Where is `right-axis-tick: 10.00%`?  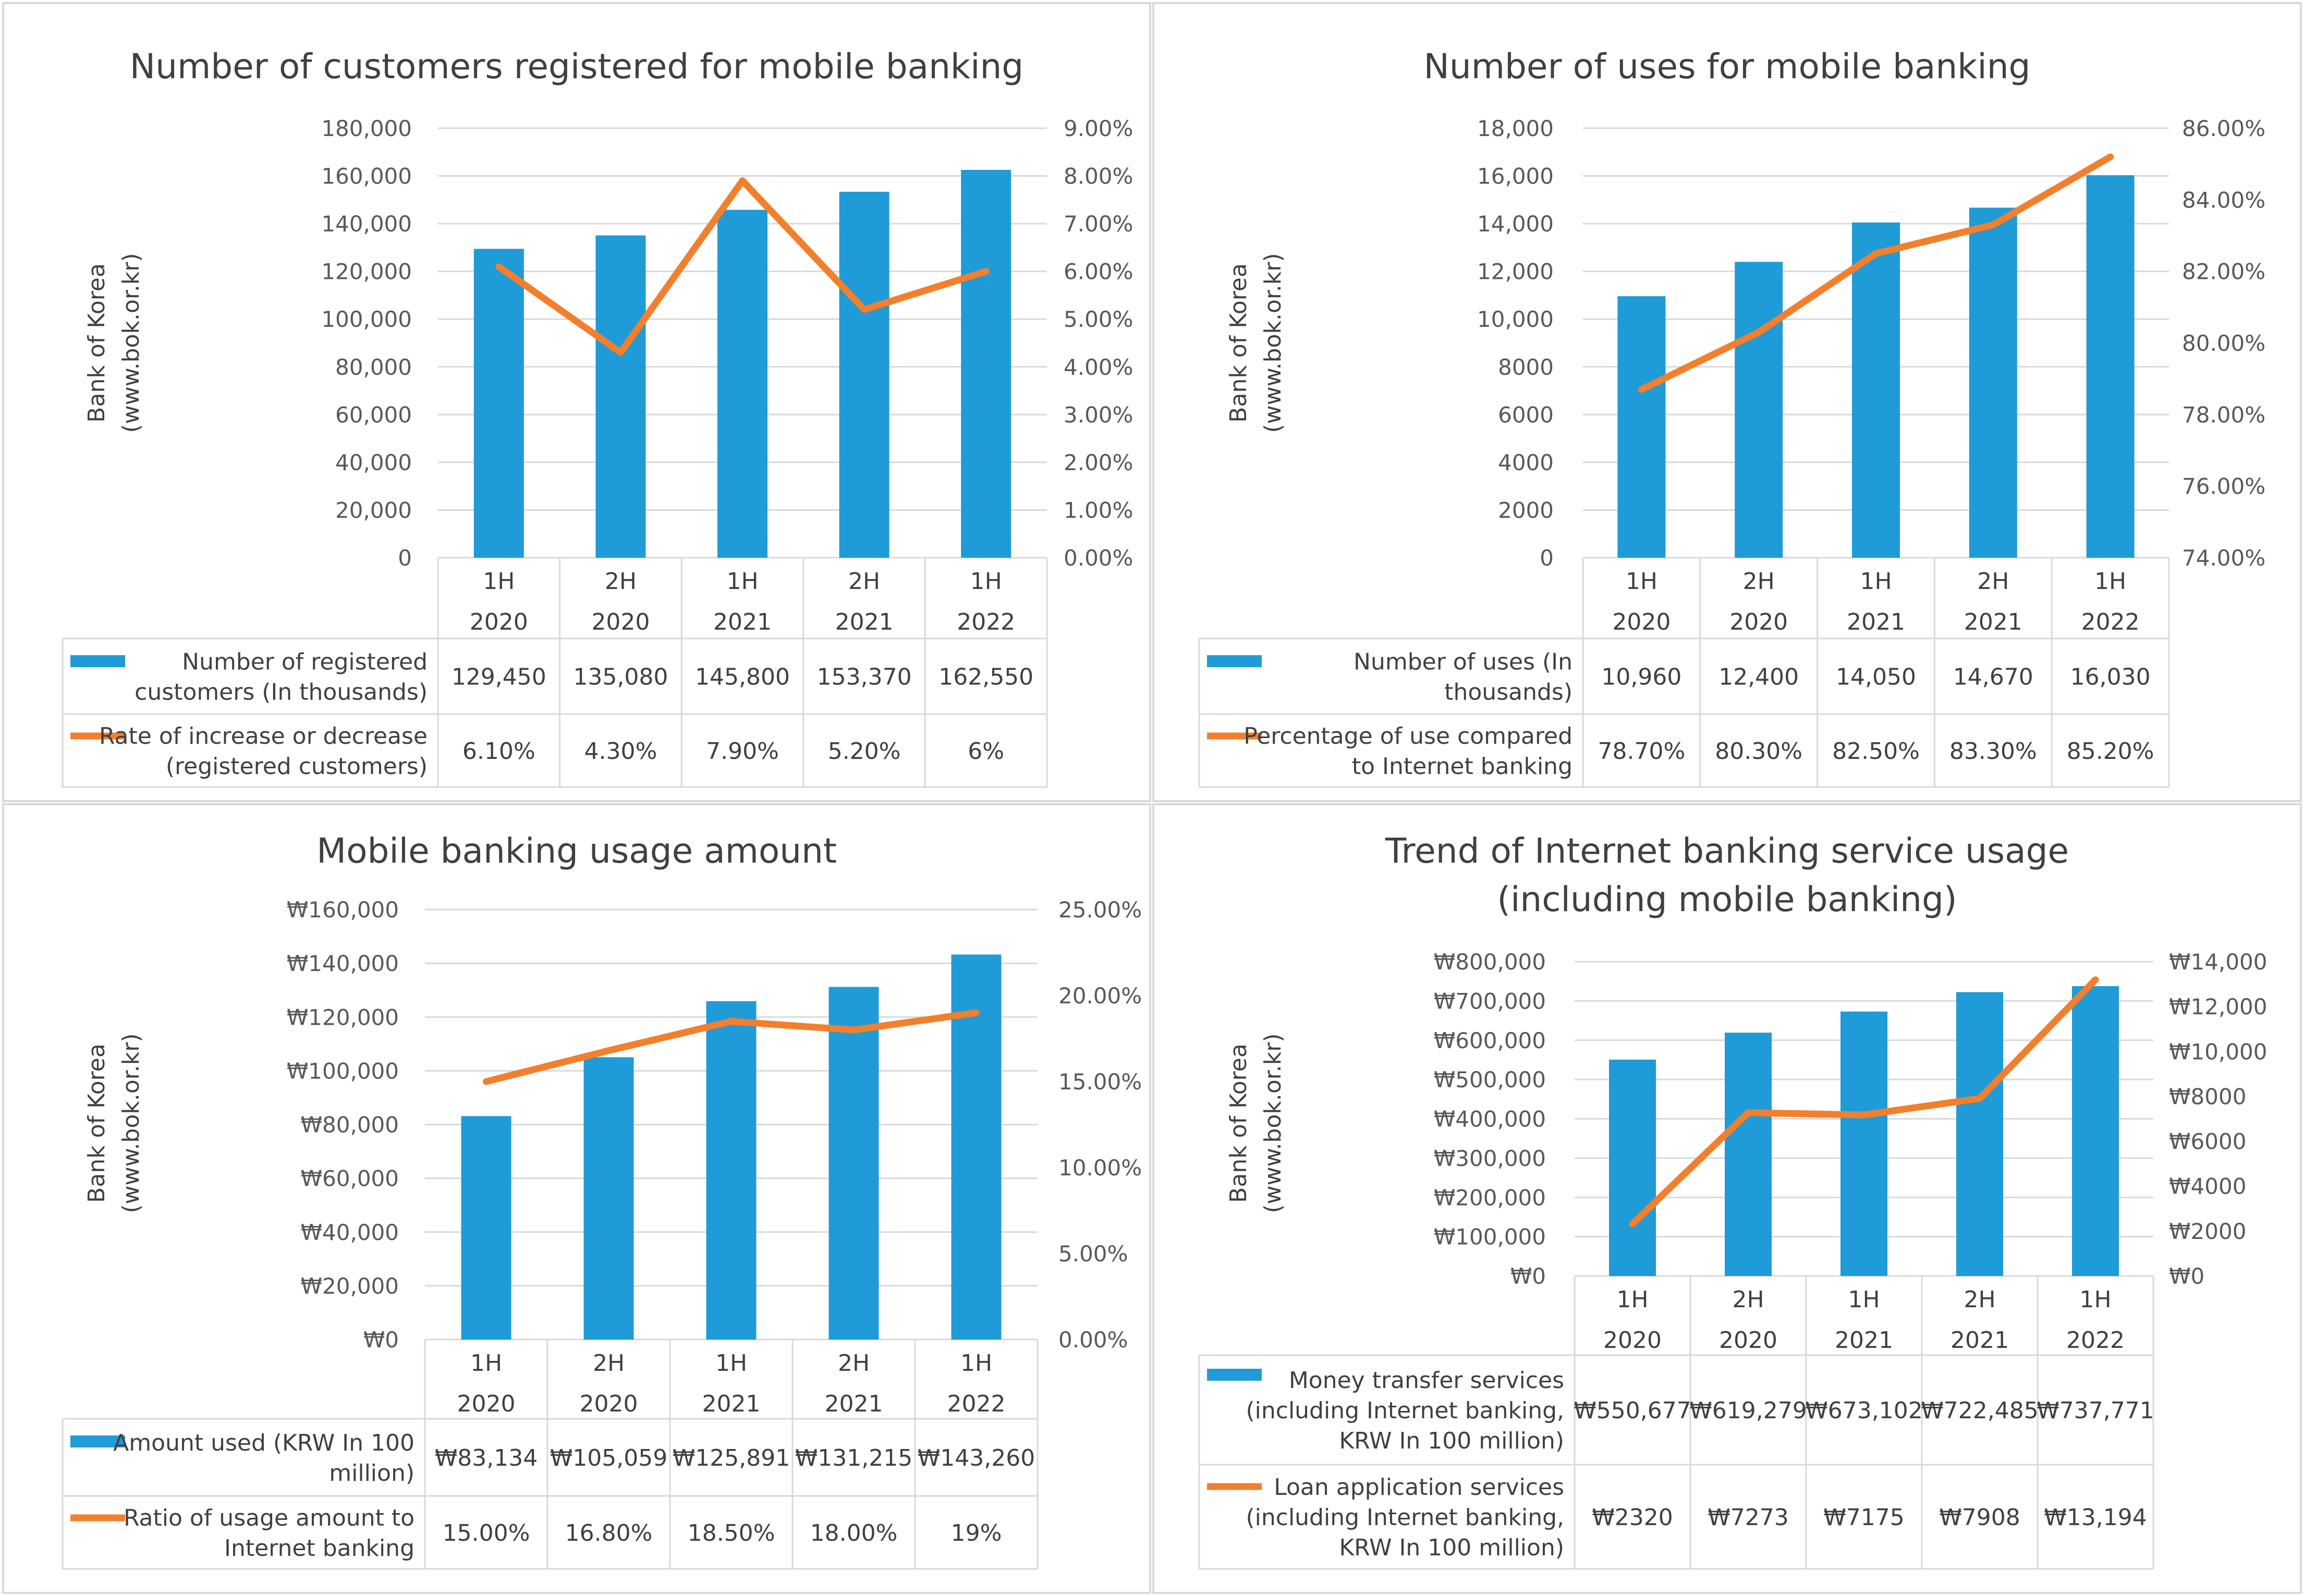
right-axis-tick: 10.00% is located at coordinates (1100, 1168).